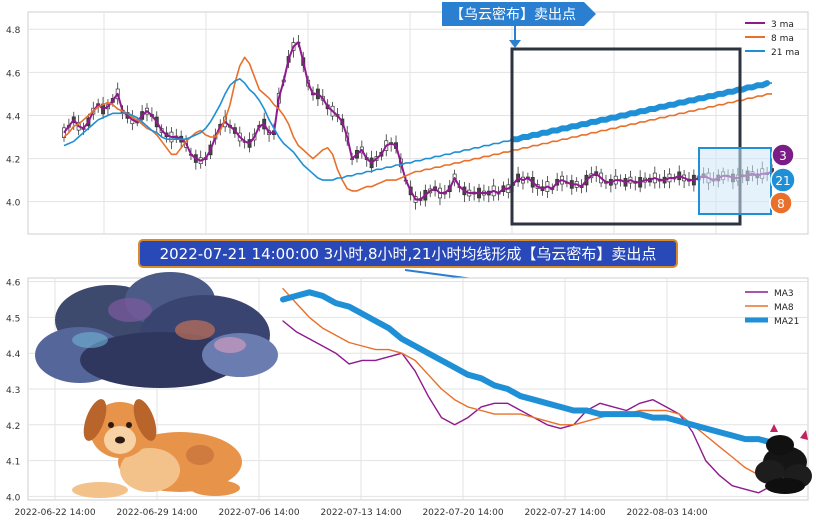 This screenshot has height=524, width=816. What do you see at coordinates (13, 204) in the screenshot?
I see `top-y-tick: 4.0` at bounding box center [13, 204].